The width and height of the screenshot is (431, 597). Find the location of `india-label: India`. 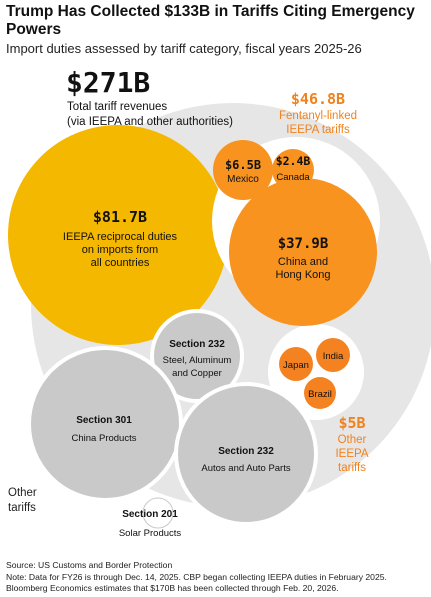

india-label: India is located at coordinates (333, 356).